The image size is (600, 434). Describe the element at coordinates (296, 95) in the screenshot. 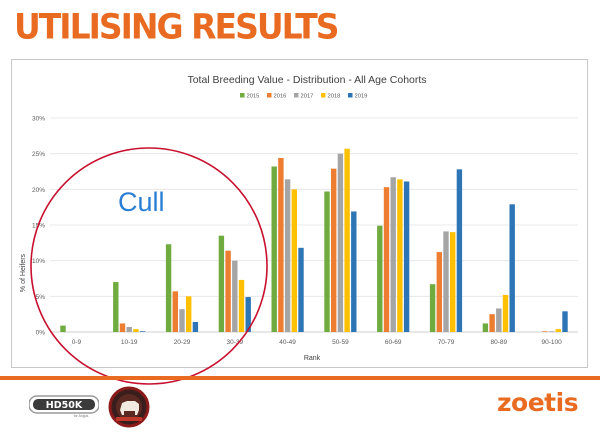

I see `legend-swatch-2017` at that location.